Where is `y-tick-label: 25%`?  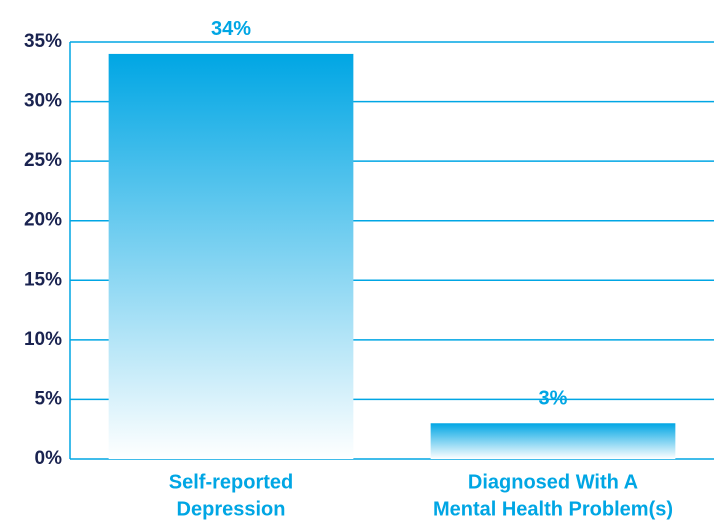
y-tick-label: 25% is located at coordinates (43, 160).